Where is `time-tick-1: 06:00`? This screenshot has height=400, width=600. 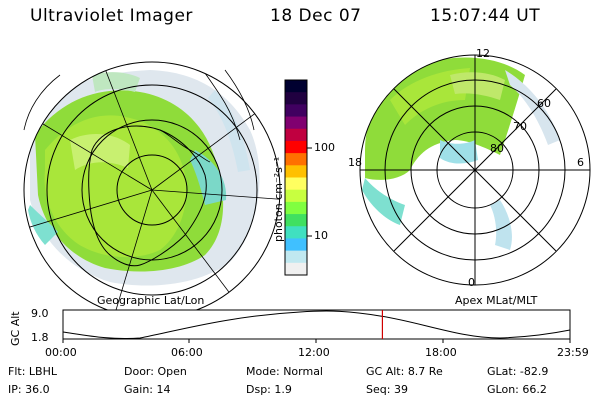
time-tick-1: 06:00 is located at coordinates (187, 352).